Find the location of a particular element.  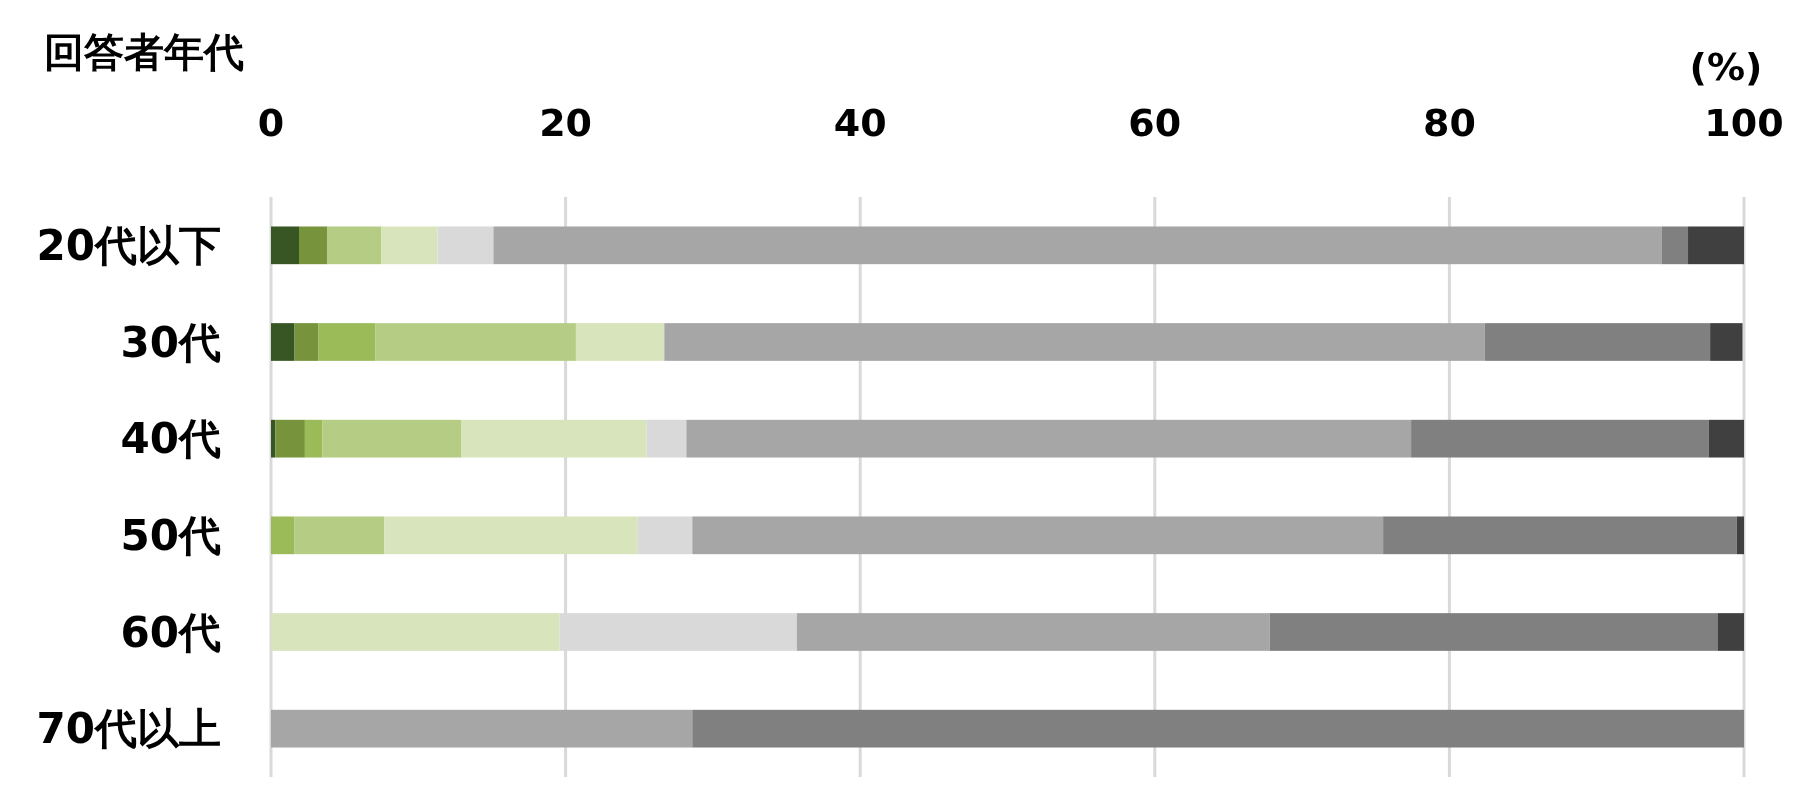

x-axis-title: (%) is located at coordinates (1726, 67).